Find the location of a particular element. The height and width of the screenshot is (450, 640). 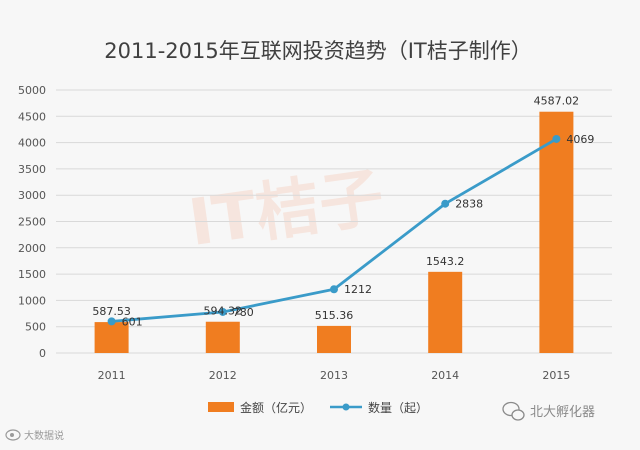

y-axis: 0 500 1000 1500 2000 2500 3000 3500 4000 4500 5000 is located at coordinates (32, 222).